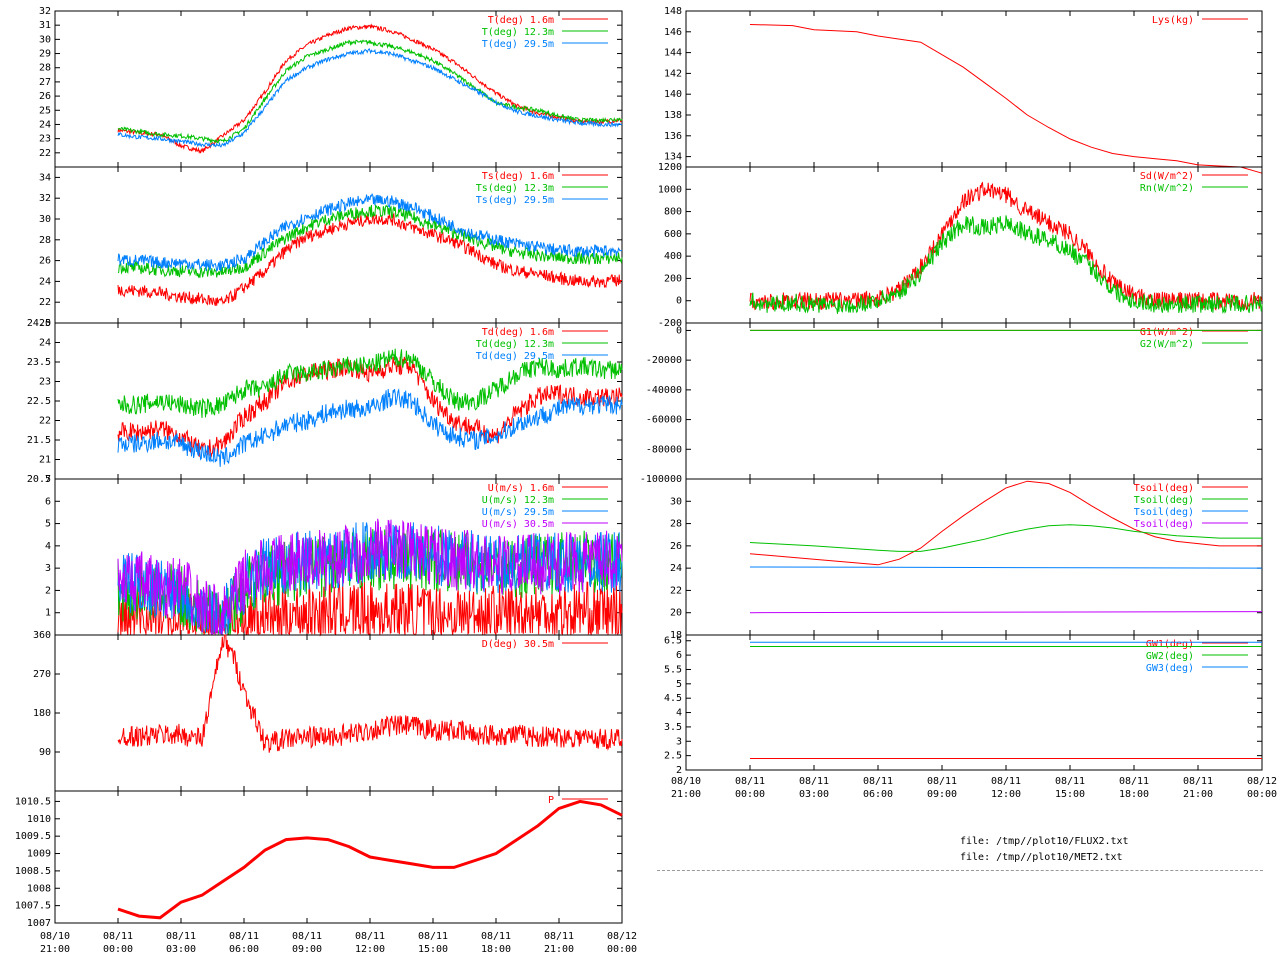 The width and height of the screenshot is (1280, 960). What do you see at coordinates (39, 440) in the screenshot?
I see `y-tick-label: 21.5` at bounding box center [39, 440].